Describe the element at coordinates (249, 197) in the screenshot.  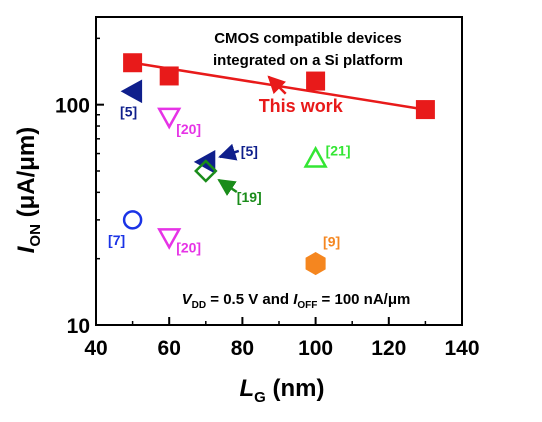
I see `annotation-label: [19]` at that location.